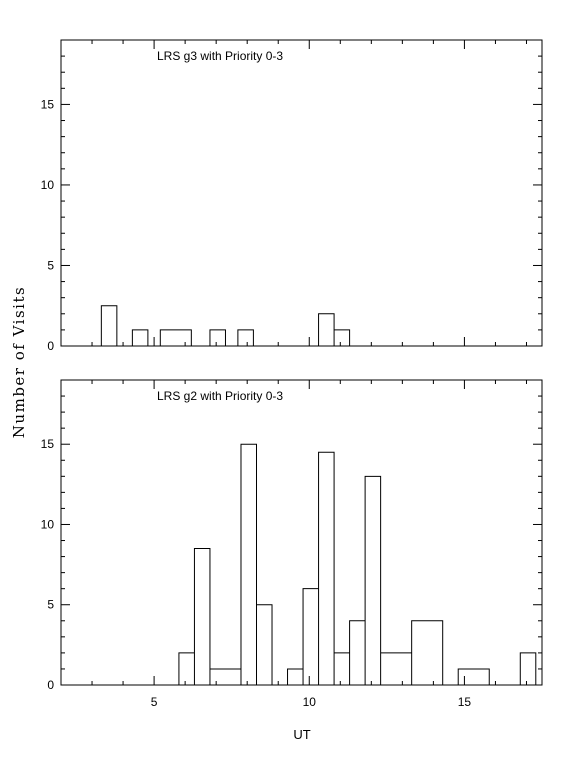  I want to click on panel-title: LRS g2 with Priority 0-3, so click(220, 396).